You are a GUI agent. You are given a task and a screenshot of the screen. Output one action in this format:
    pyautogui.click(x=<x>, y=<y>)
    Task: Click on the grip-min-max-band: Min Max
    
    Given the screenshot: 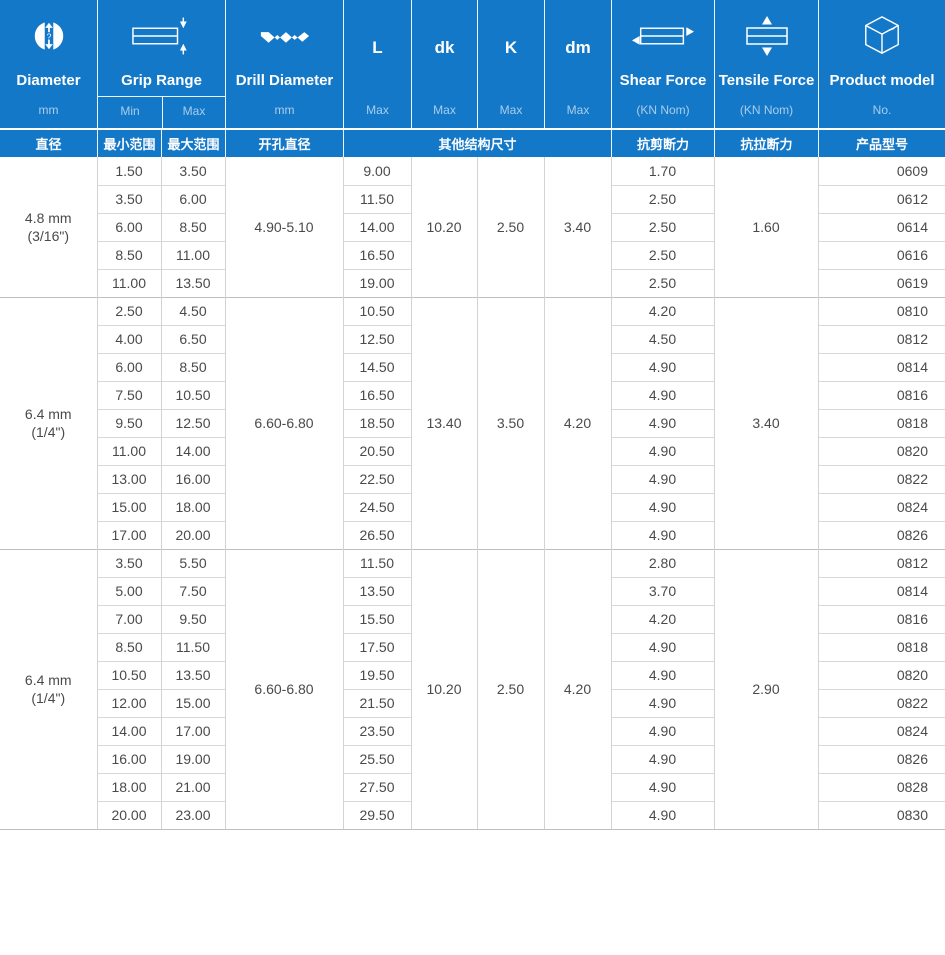 What is the action you would take?
    pyautogui.click(x=161, y=112)
    